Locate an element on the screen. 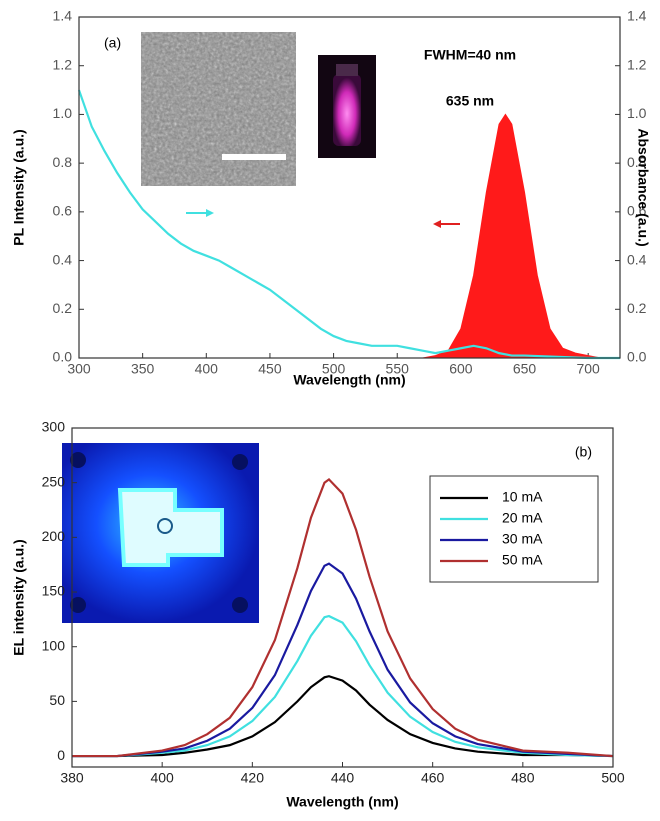 The image size is (660, 821). y-tick-label: 0 is located at coordinates (61, 755).